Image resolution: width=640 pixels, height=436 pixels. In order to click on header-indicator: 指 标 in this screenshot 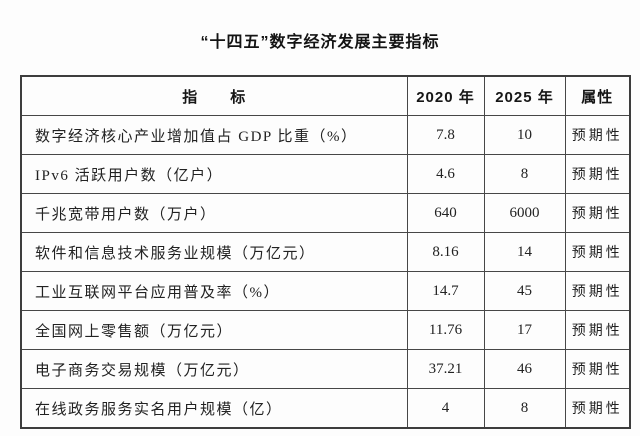, I will do `click(214, 95)`.